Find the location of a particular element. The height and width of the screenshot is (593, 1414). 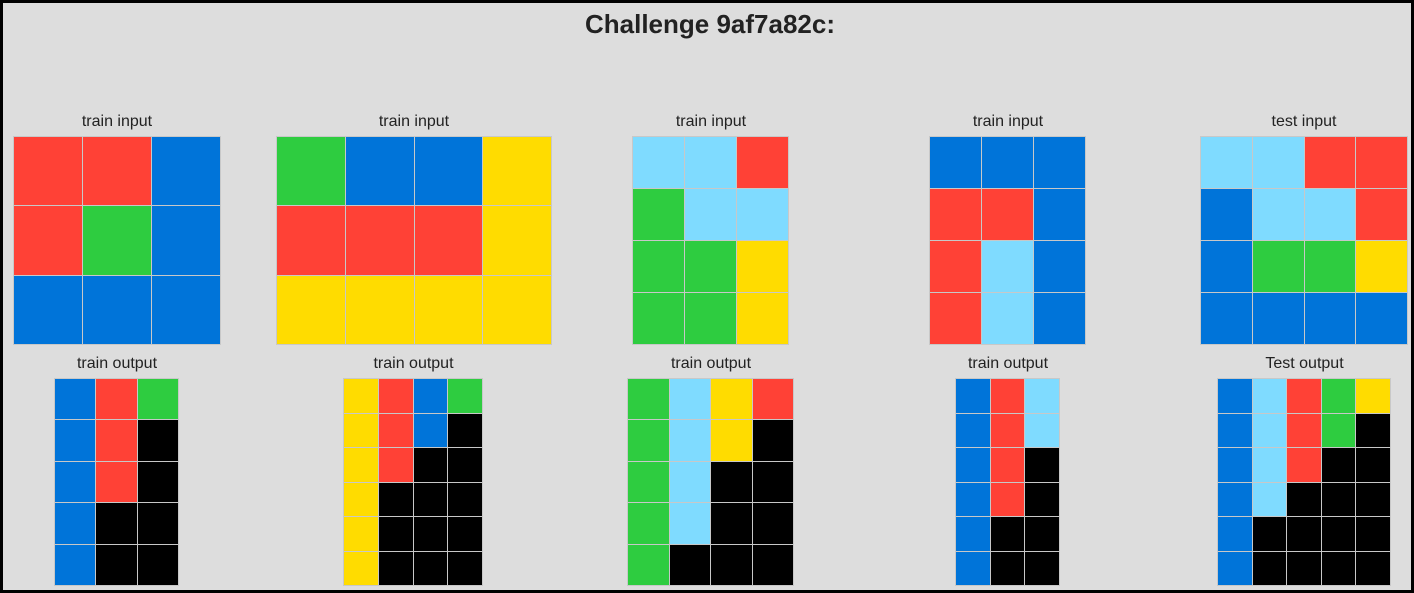

panel-2-output-label: train output is located at coordinates (413, 363).